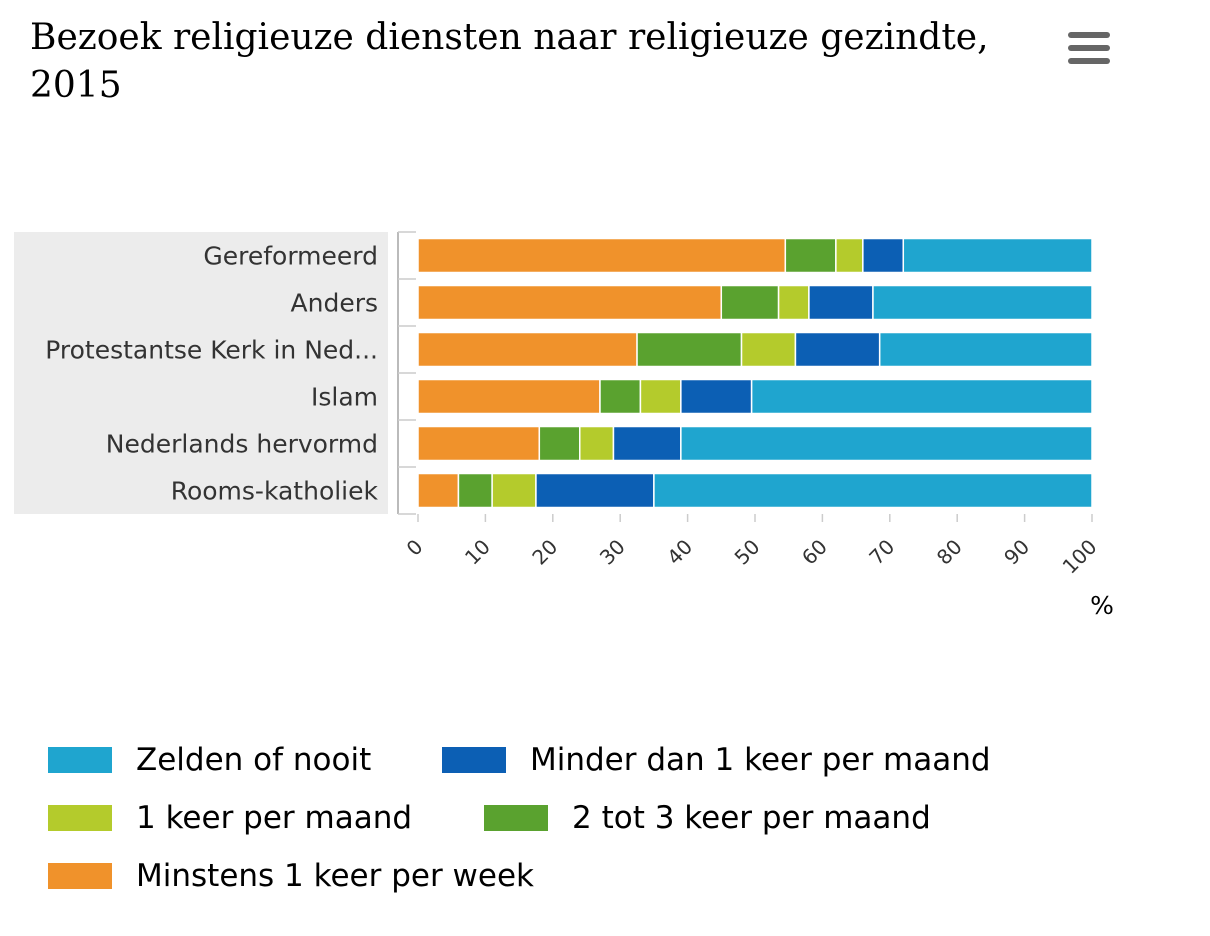  I want to click on category-label: Rooms-katholiek, so click(275, 491).